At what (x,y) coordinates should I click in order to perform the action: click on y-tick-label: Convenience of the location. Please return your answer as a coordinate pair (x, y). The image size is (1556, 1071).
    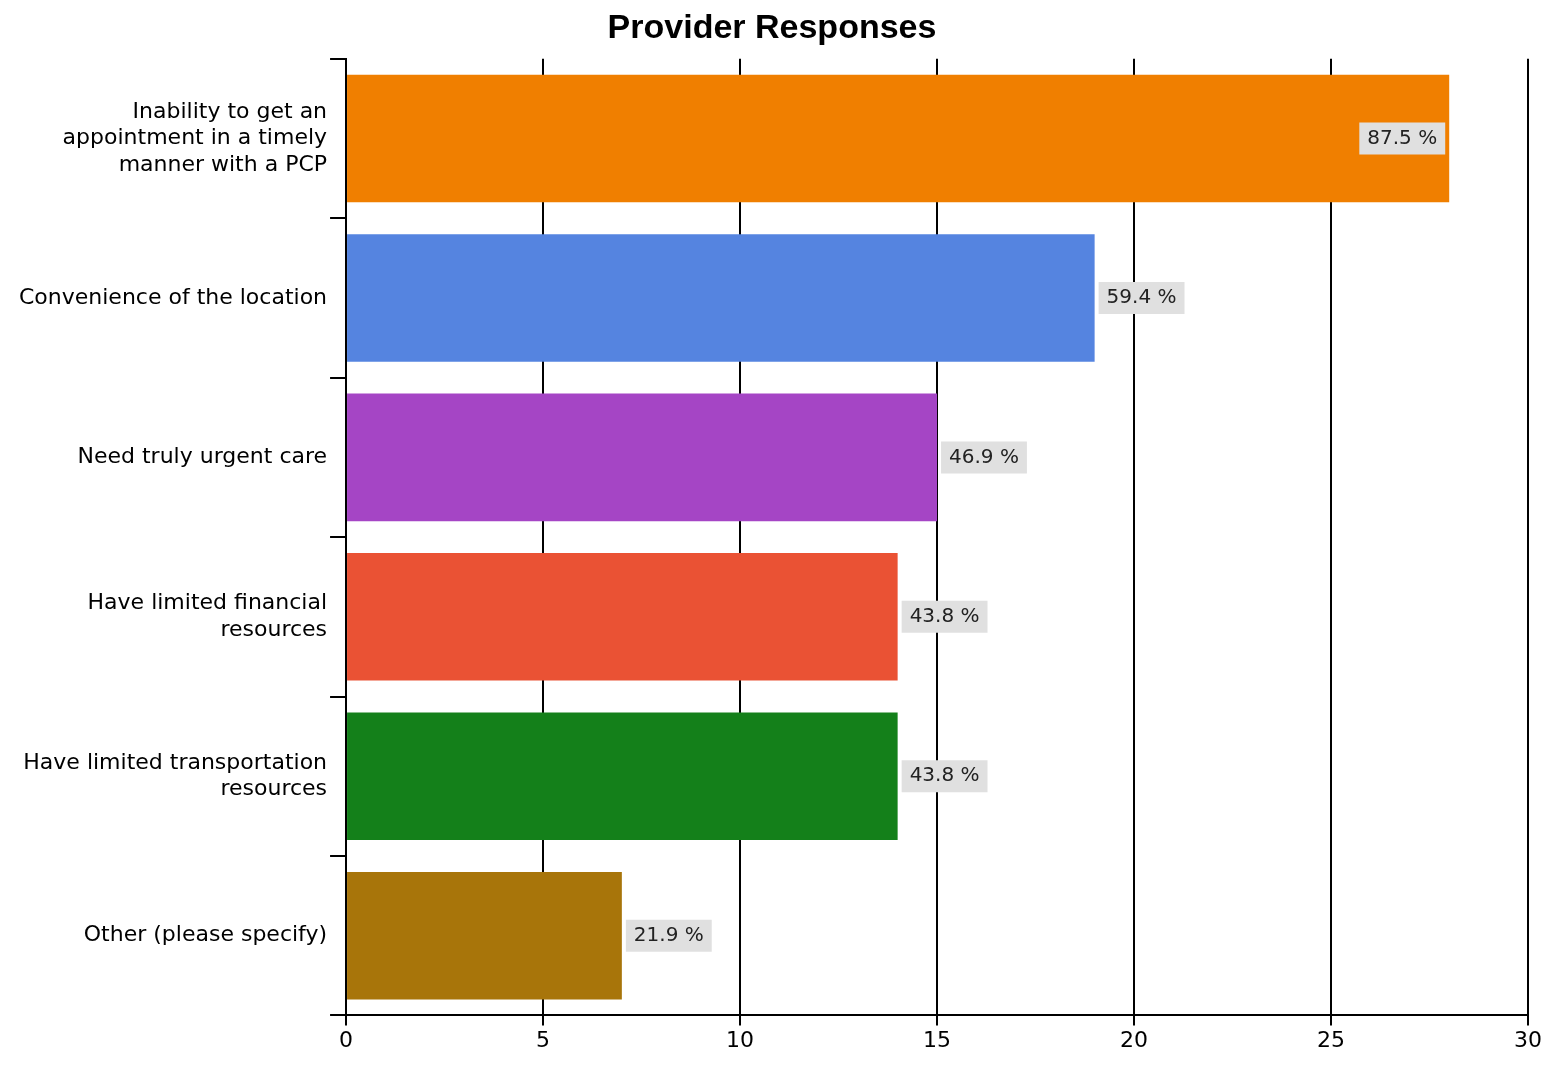
    Looking at the image, I should click on (173, 296).